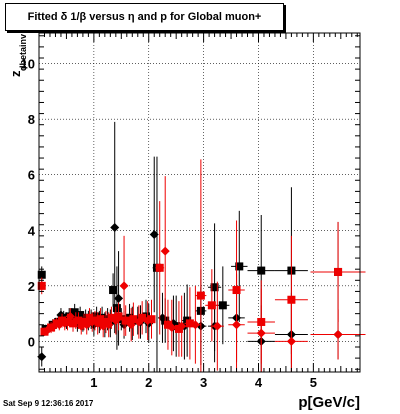  Describe the element at coordinates (329, 402) in the screenshot. I see `x-axis-label: p[GeV/c]` at that location.